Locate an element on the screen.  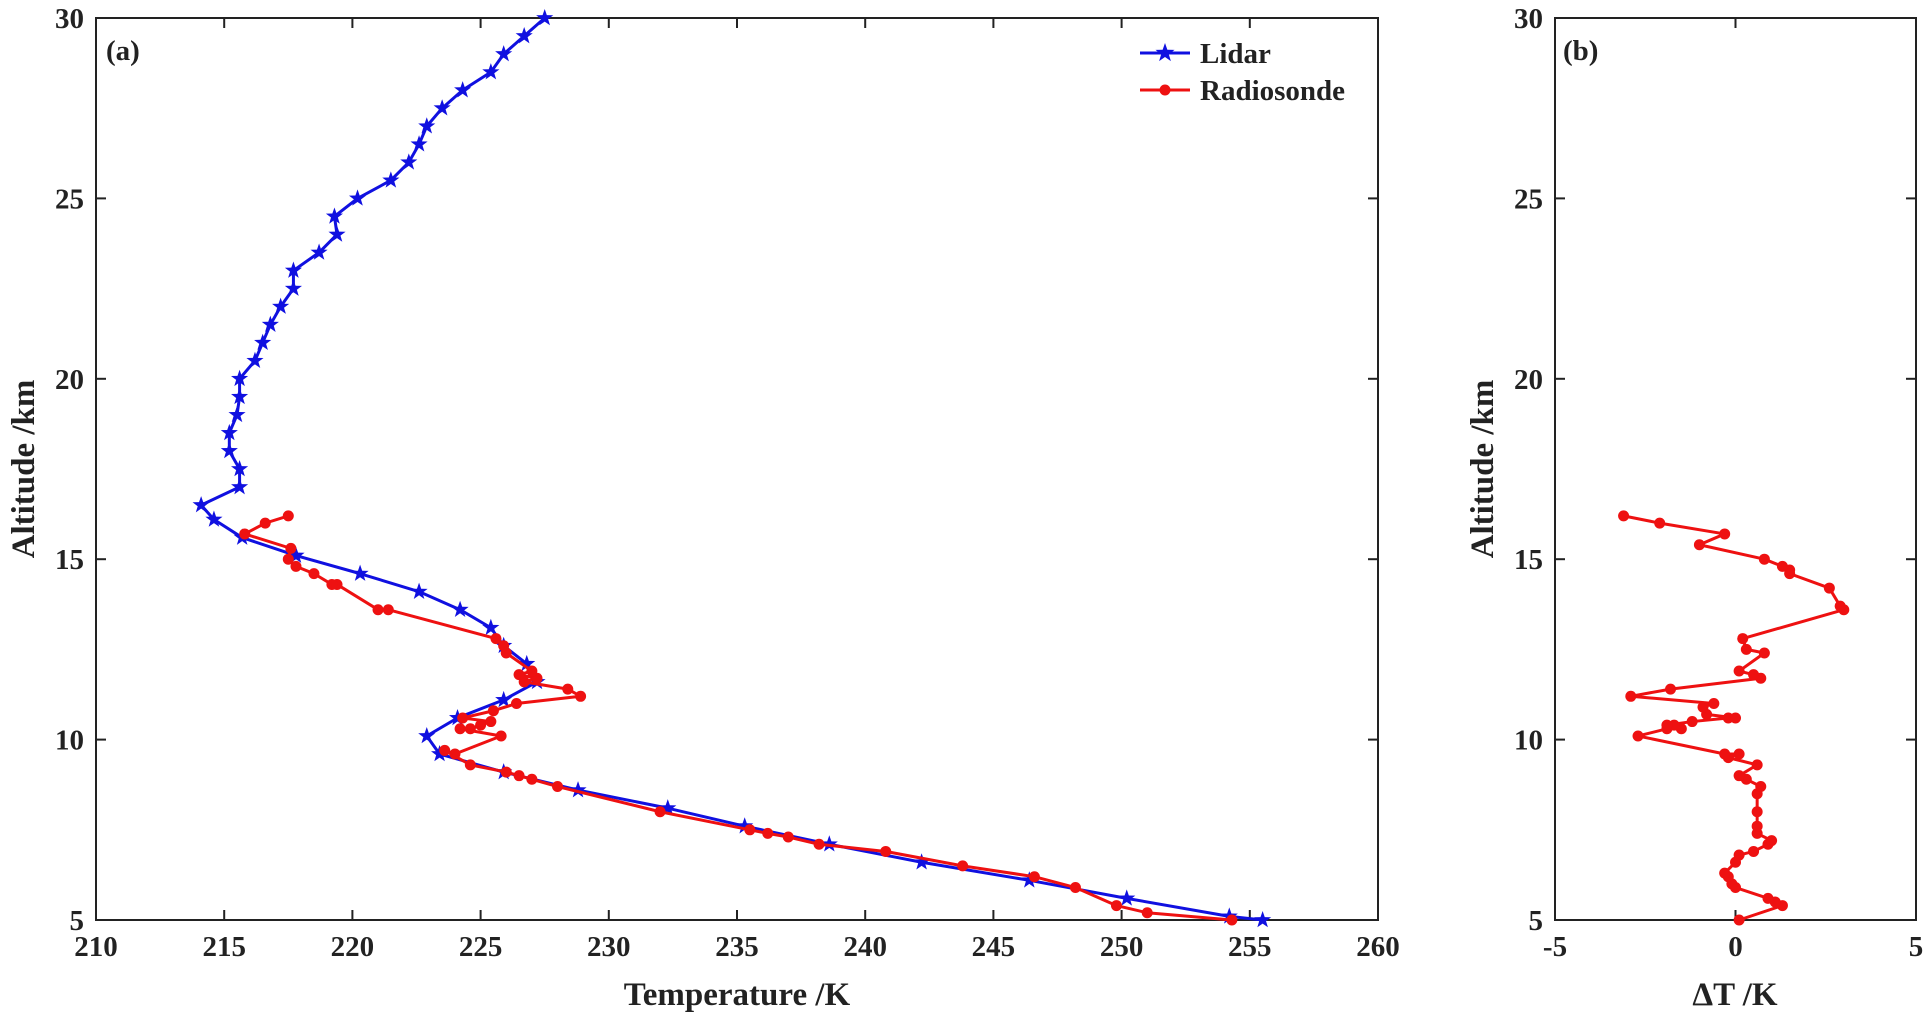
x-tick-label: 250 is located at coordinates (1122, 947).